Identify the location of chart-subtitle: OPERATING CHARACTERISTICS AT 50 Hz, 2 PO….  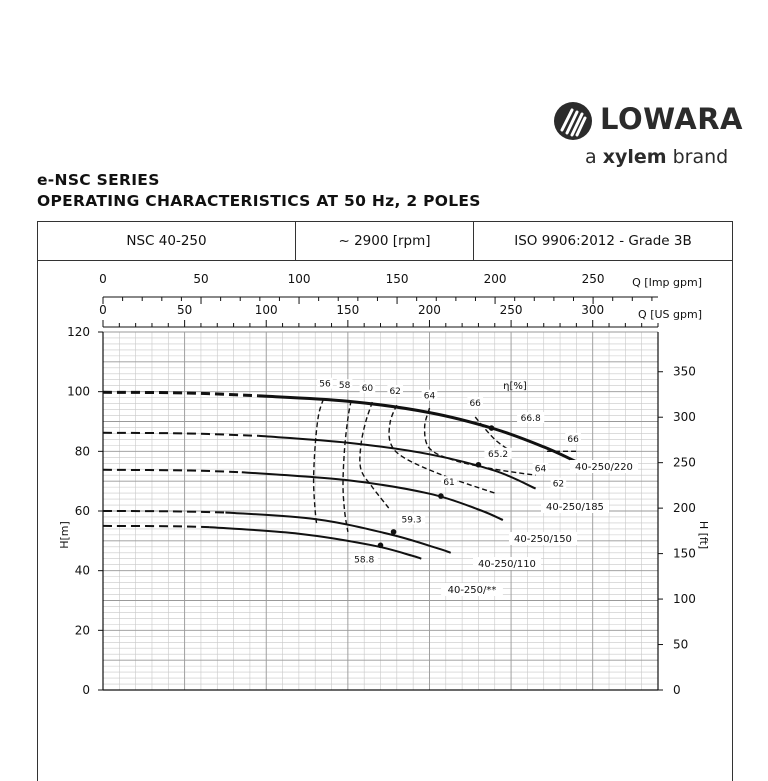
(259, 201).